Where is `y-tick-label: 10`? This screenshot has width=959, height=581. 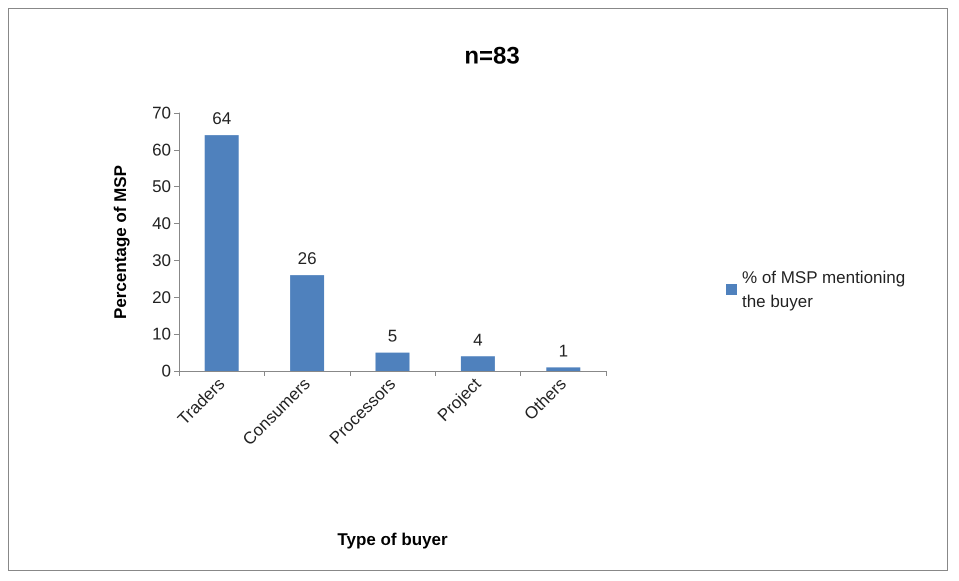
y-tick-label: 10 is located at coordinates (161, 334).